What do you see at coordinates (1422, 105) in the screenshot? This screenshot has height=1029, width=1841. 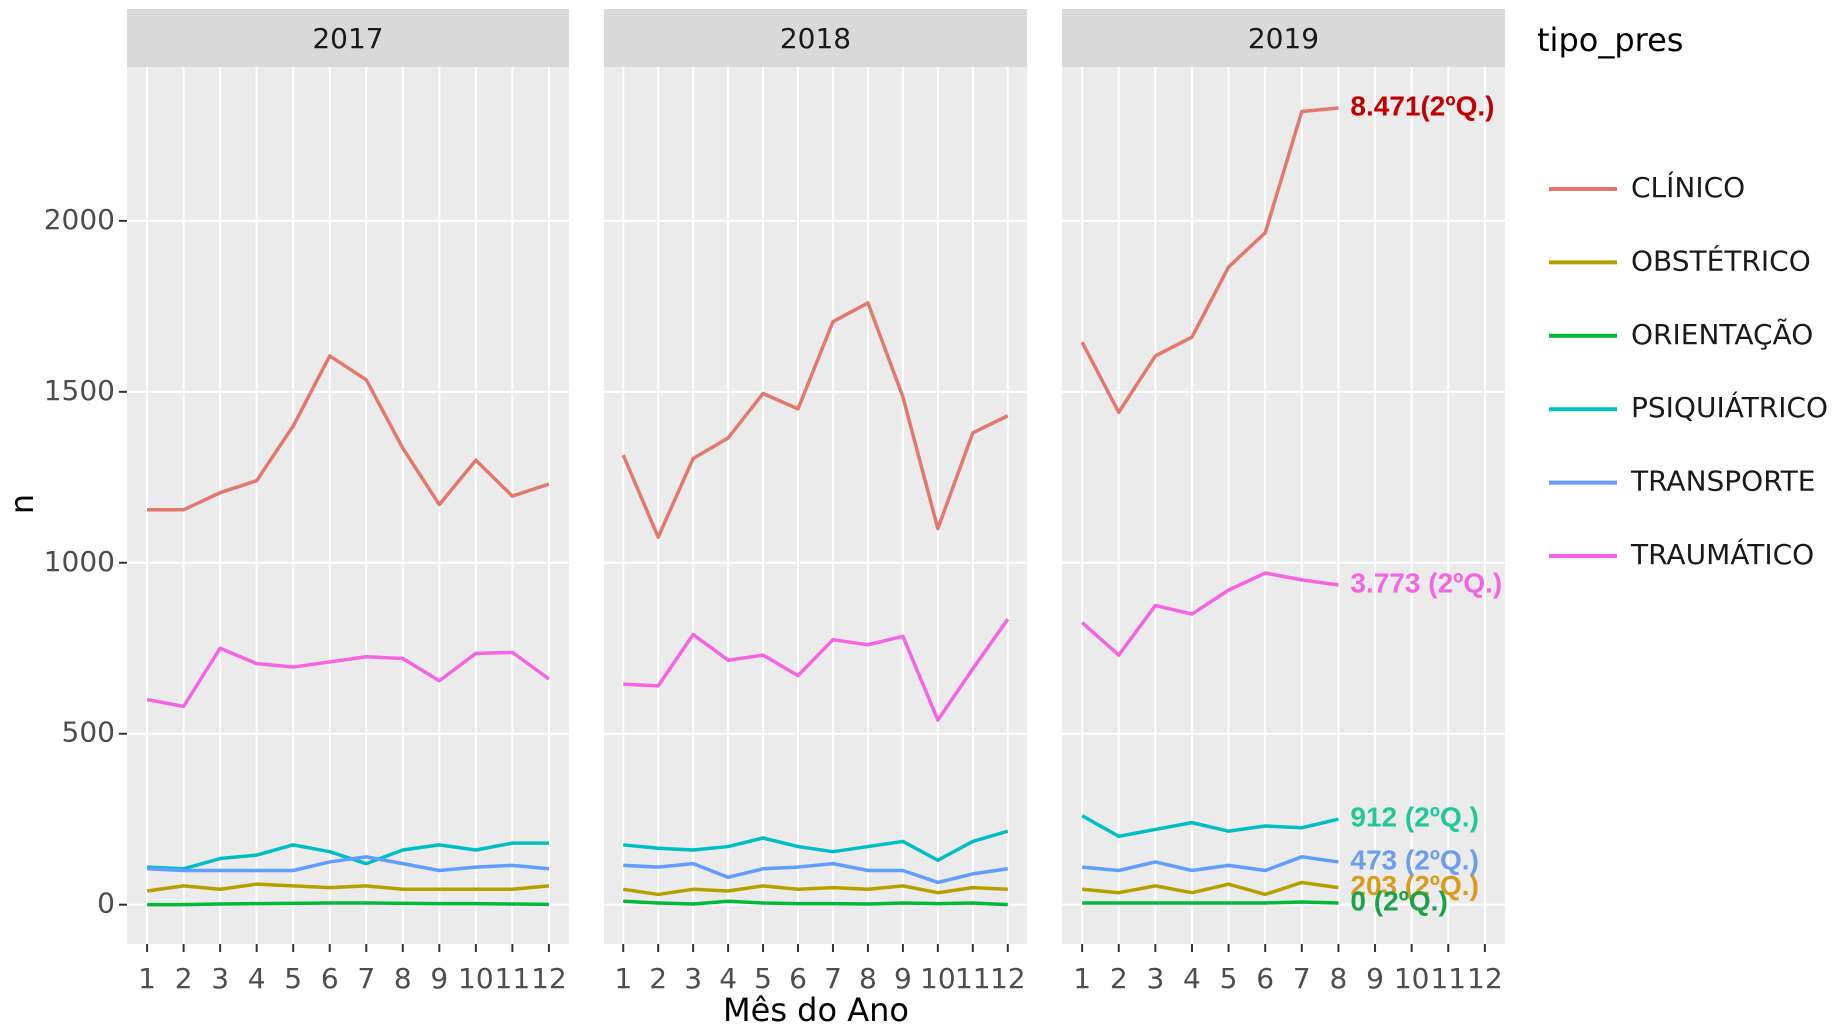 I see `annotation: 8.471(2ºQ.)` at bounding box center [1422, 105].